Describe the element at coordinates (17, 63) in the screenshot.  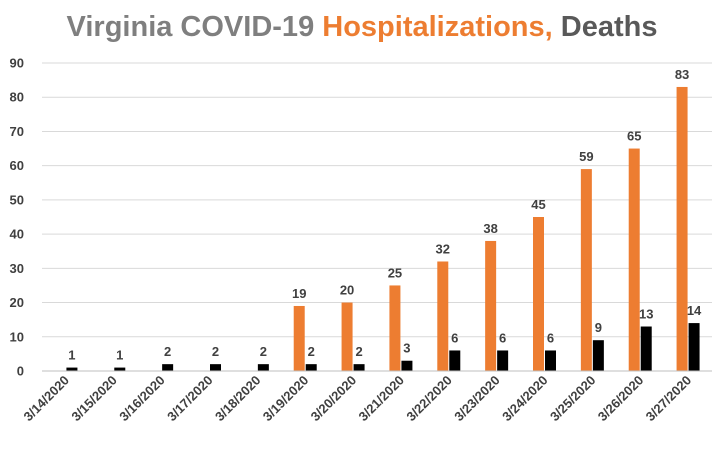
I see `y-tick-label: 90` at that location.